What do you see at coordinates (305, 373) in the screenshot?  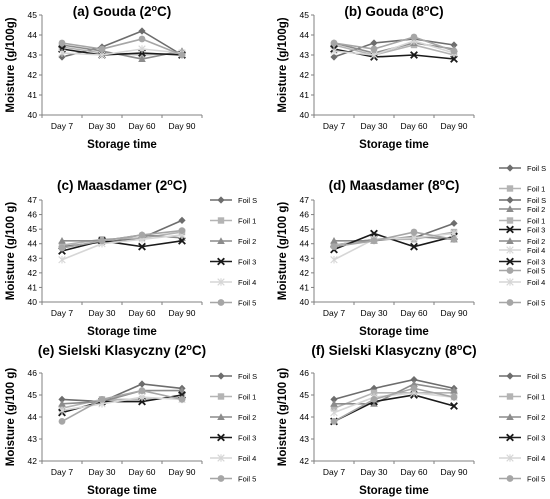 I see `y-tick-label: 46` at bounding box center [305, 373].